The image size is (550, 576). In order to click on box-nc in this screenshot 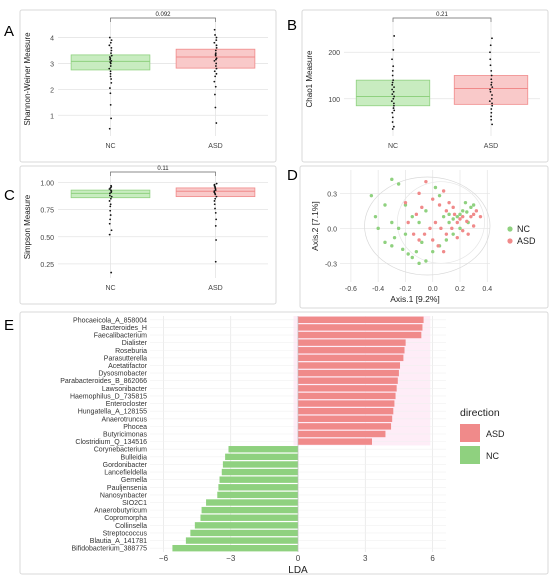, I will do `click(393, 93)`.